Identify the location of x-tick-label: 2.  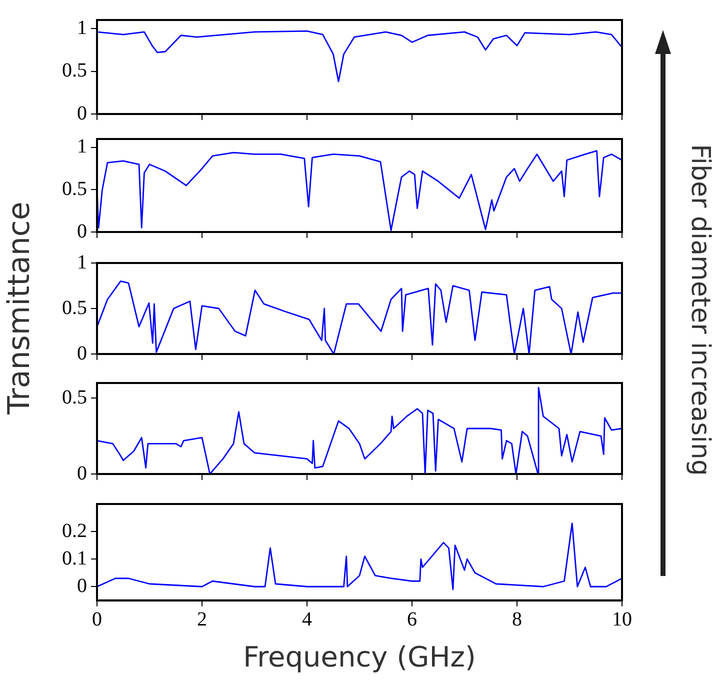
(202, 619).